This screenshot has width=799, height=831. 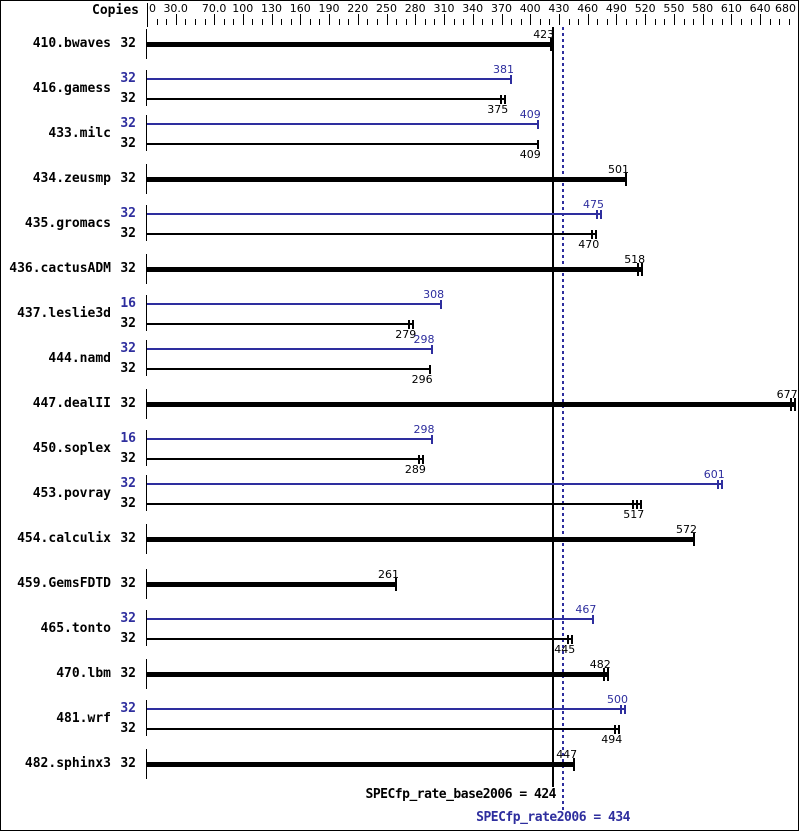 I want to click on value-label: 423, so click(x=544, y=34).